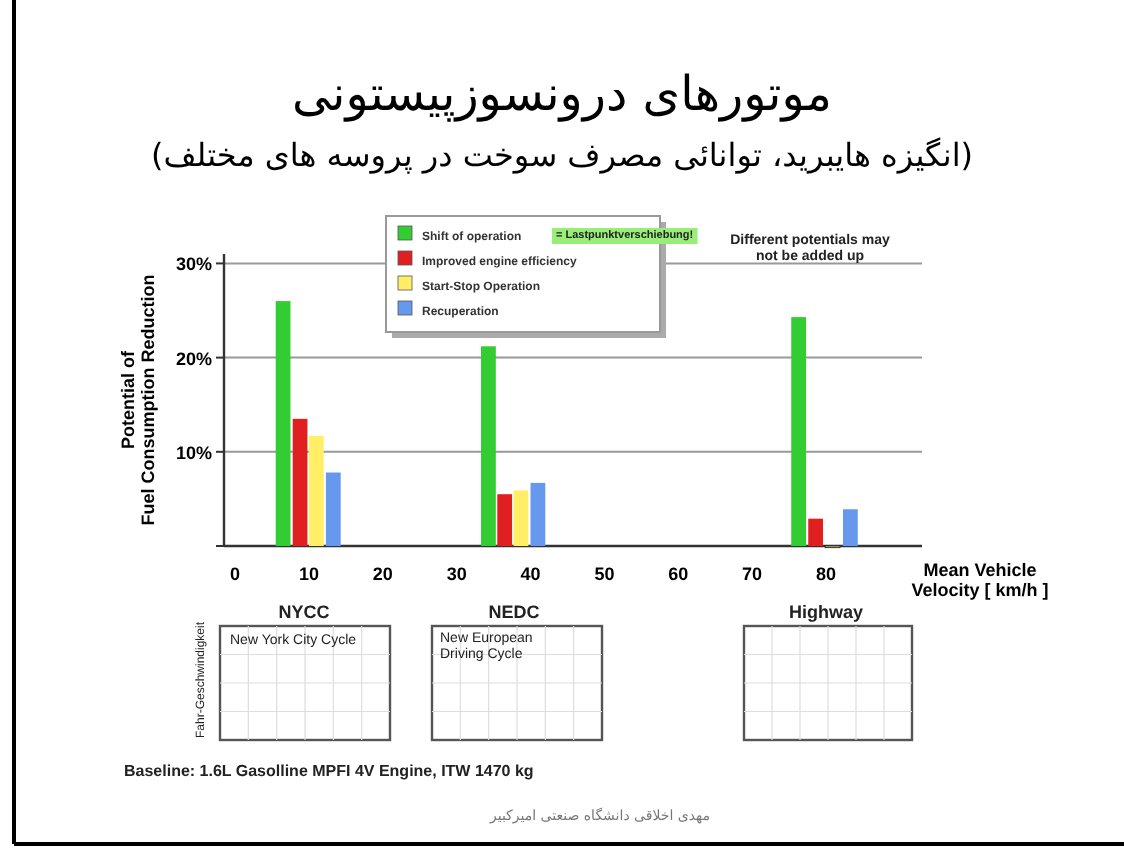 The image size is (1124, 848). I want to click on y-tick-label: 30%, so click(193, 264).